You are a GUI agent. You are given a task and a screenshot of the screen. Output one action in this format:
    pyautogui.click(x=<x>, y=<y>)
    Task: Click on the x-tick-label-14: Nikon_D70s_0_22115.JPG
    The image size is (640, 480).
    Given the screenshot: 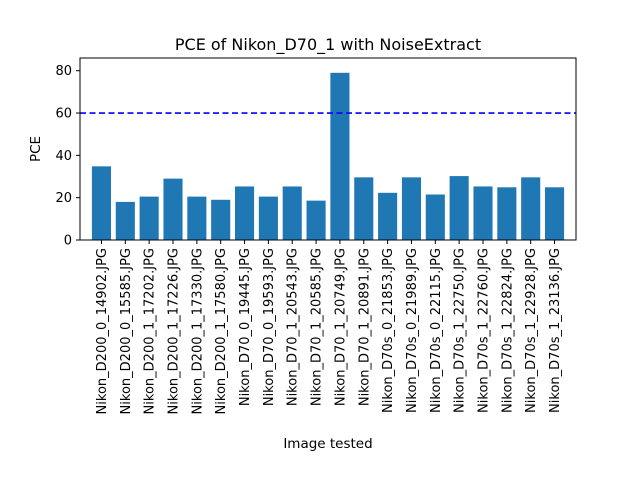 What is the action you would take?
    pyautogui.click(x=436, y=330)
    